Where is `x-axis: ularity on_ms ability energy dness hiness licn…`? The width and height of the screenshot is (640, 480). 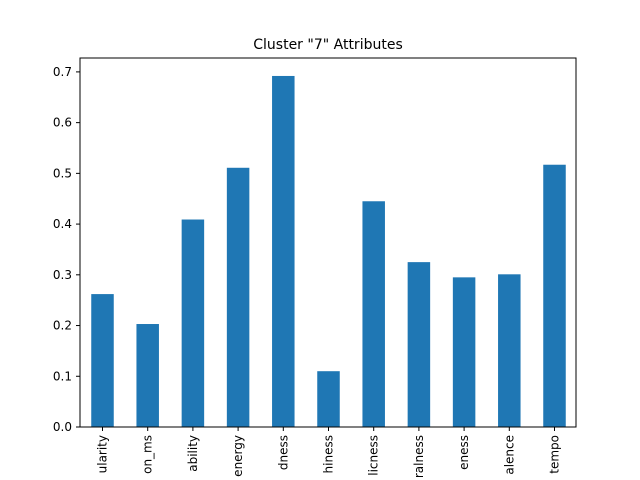 x-axis: ularity on_ms ability energy dness hiness licn… is located at coordinates (329, 452).